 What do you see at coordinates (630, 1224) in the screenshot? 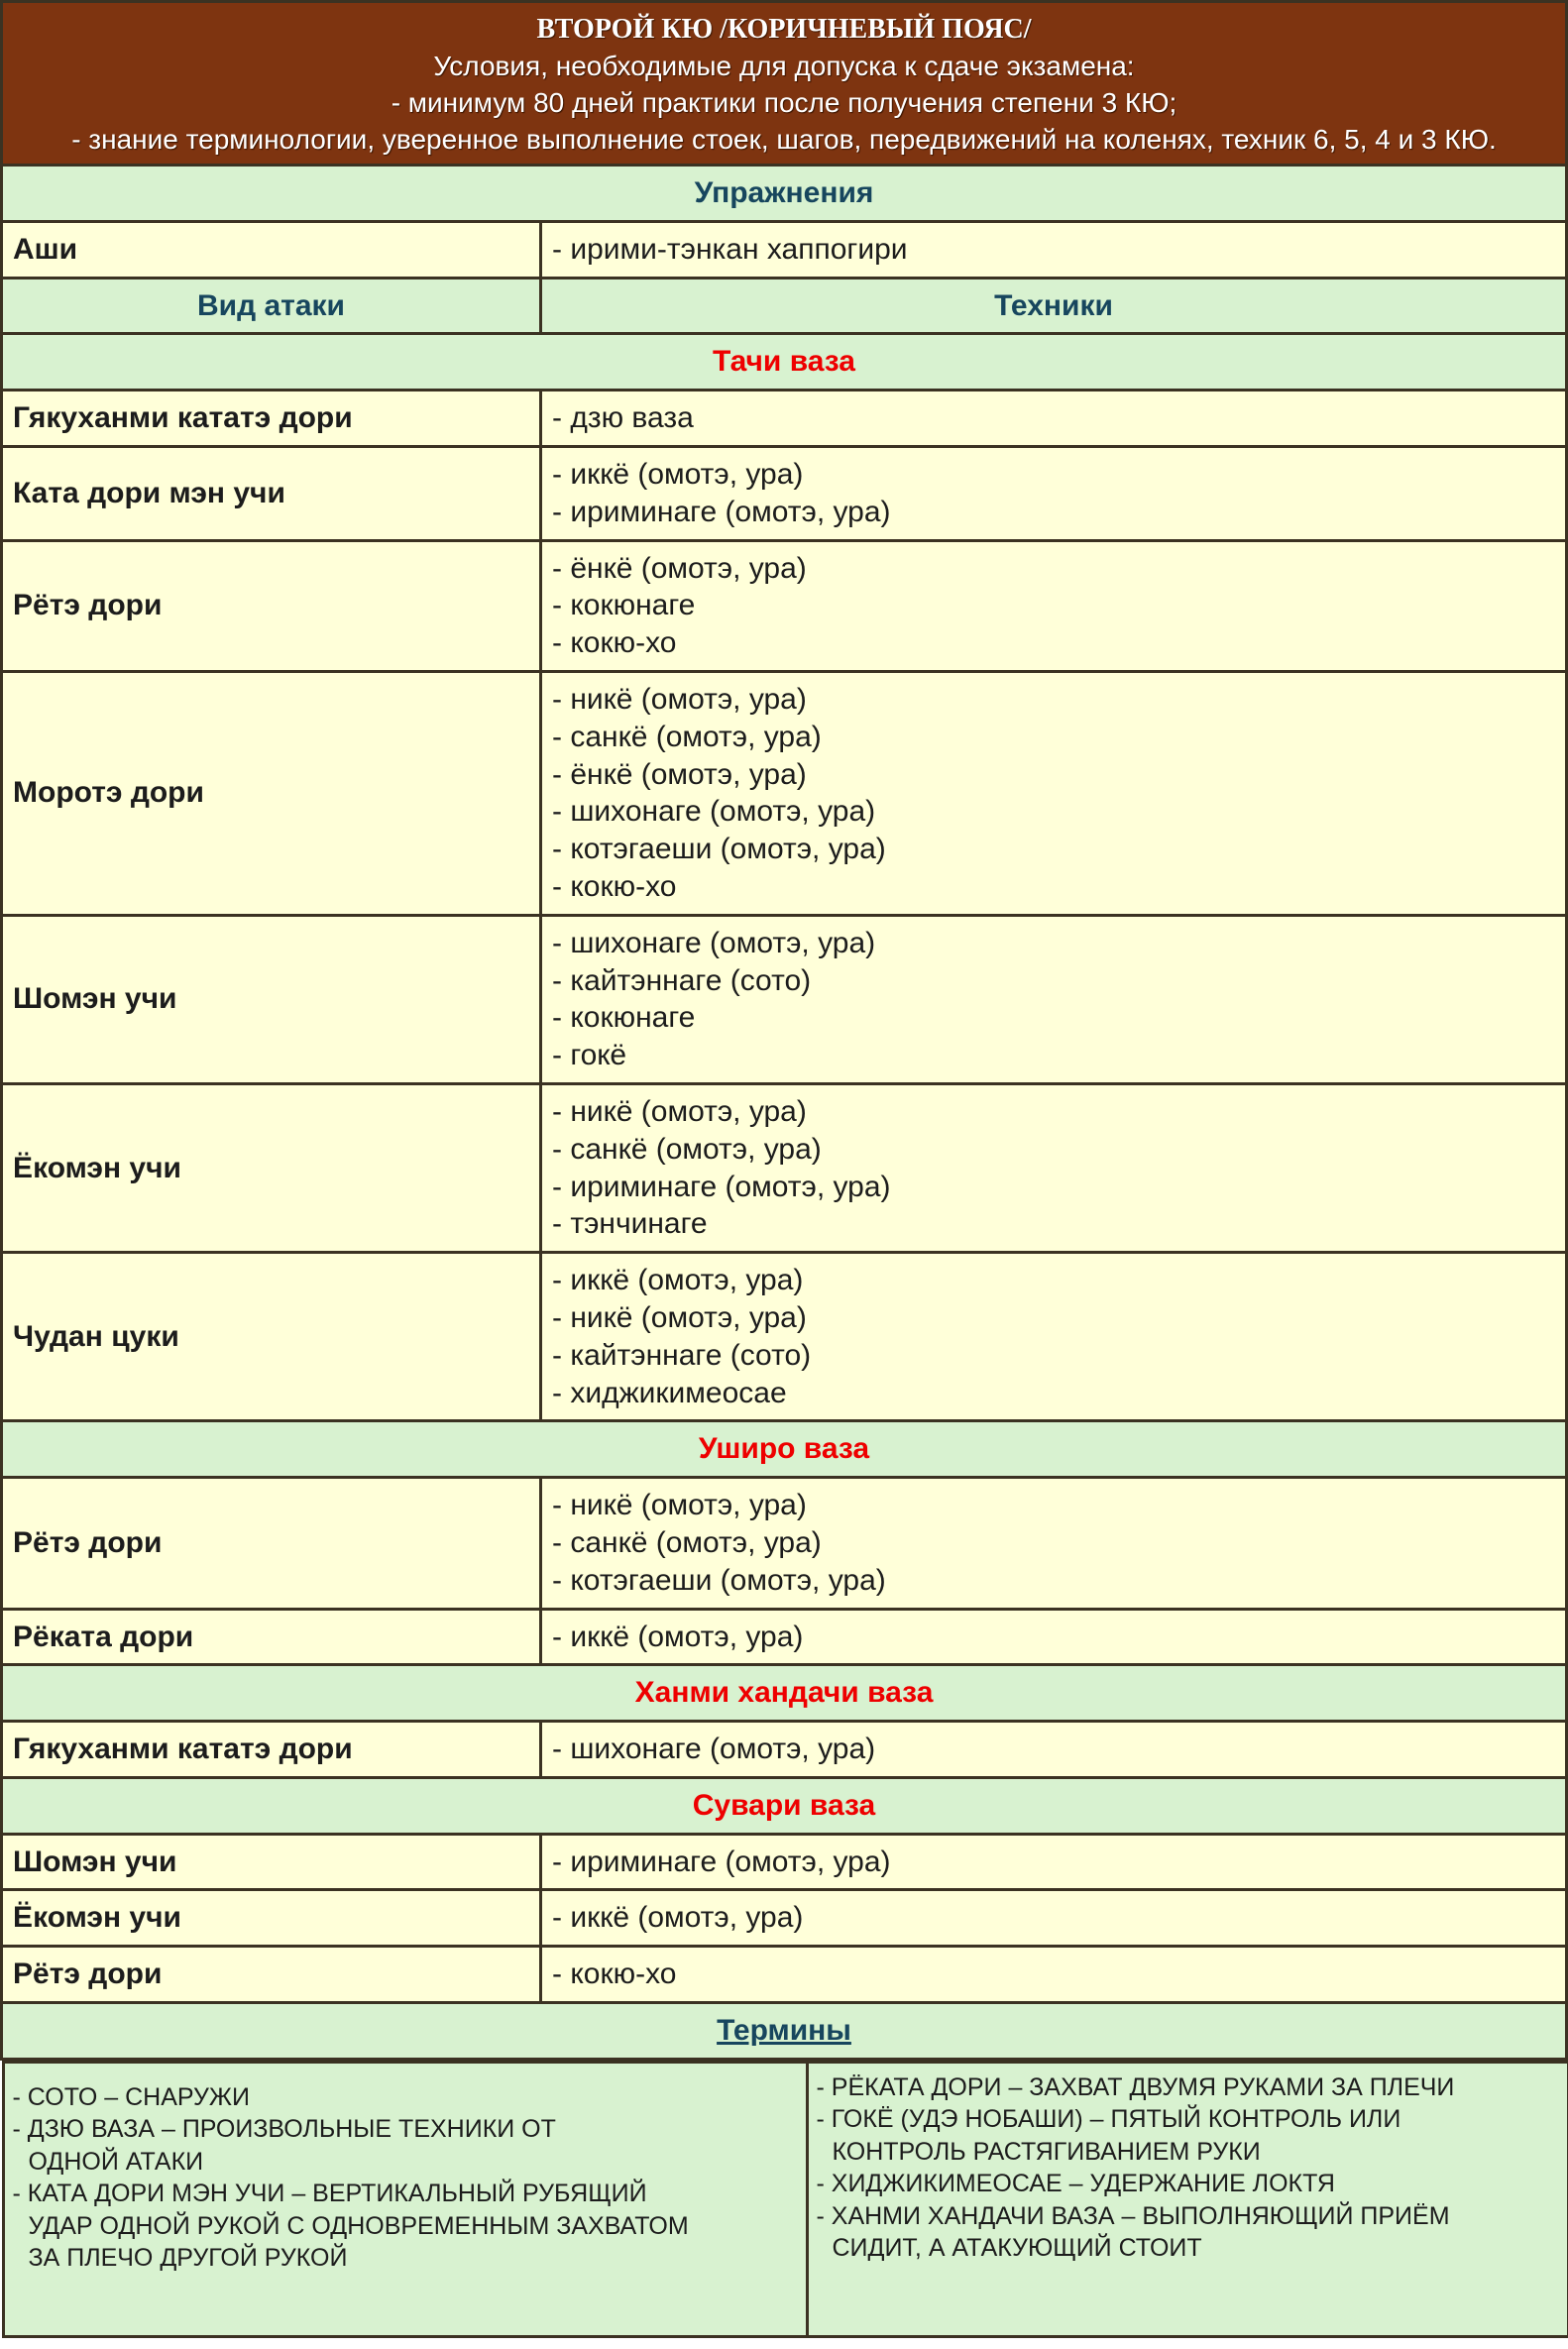
I see `technique-item: - тэнчинаге` at bounding box center [630, 1224].